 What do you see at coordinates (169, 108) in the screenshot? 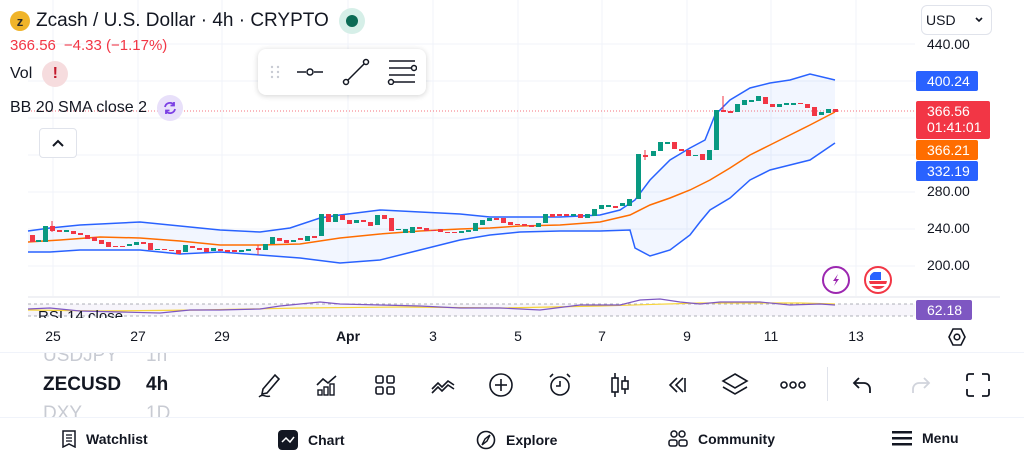
I see `refresh-icon` at bounding box center [169, 108].